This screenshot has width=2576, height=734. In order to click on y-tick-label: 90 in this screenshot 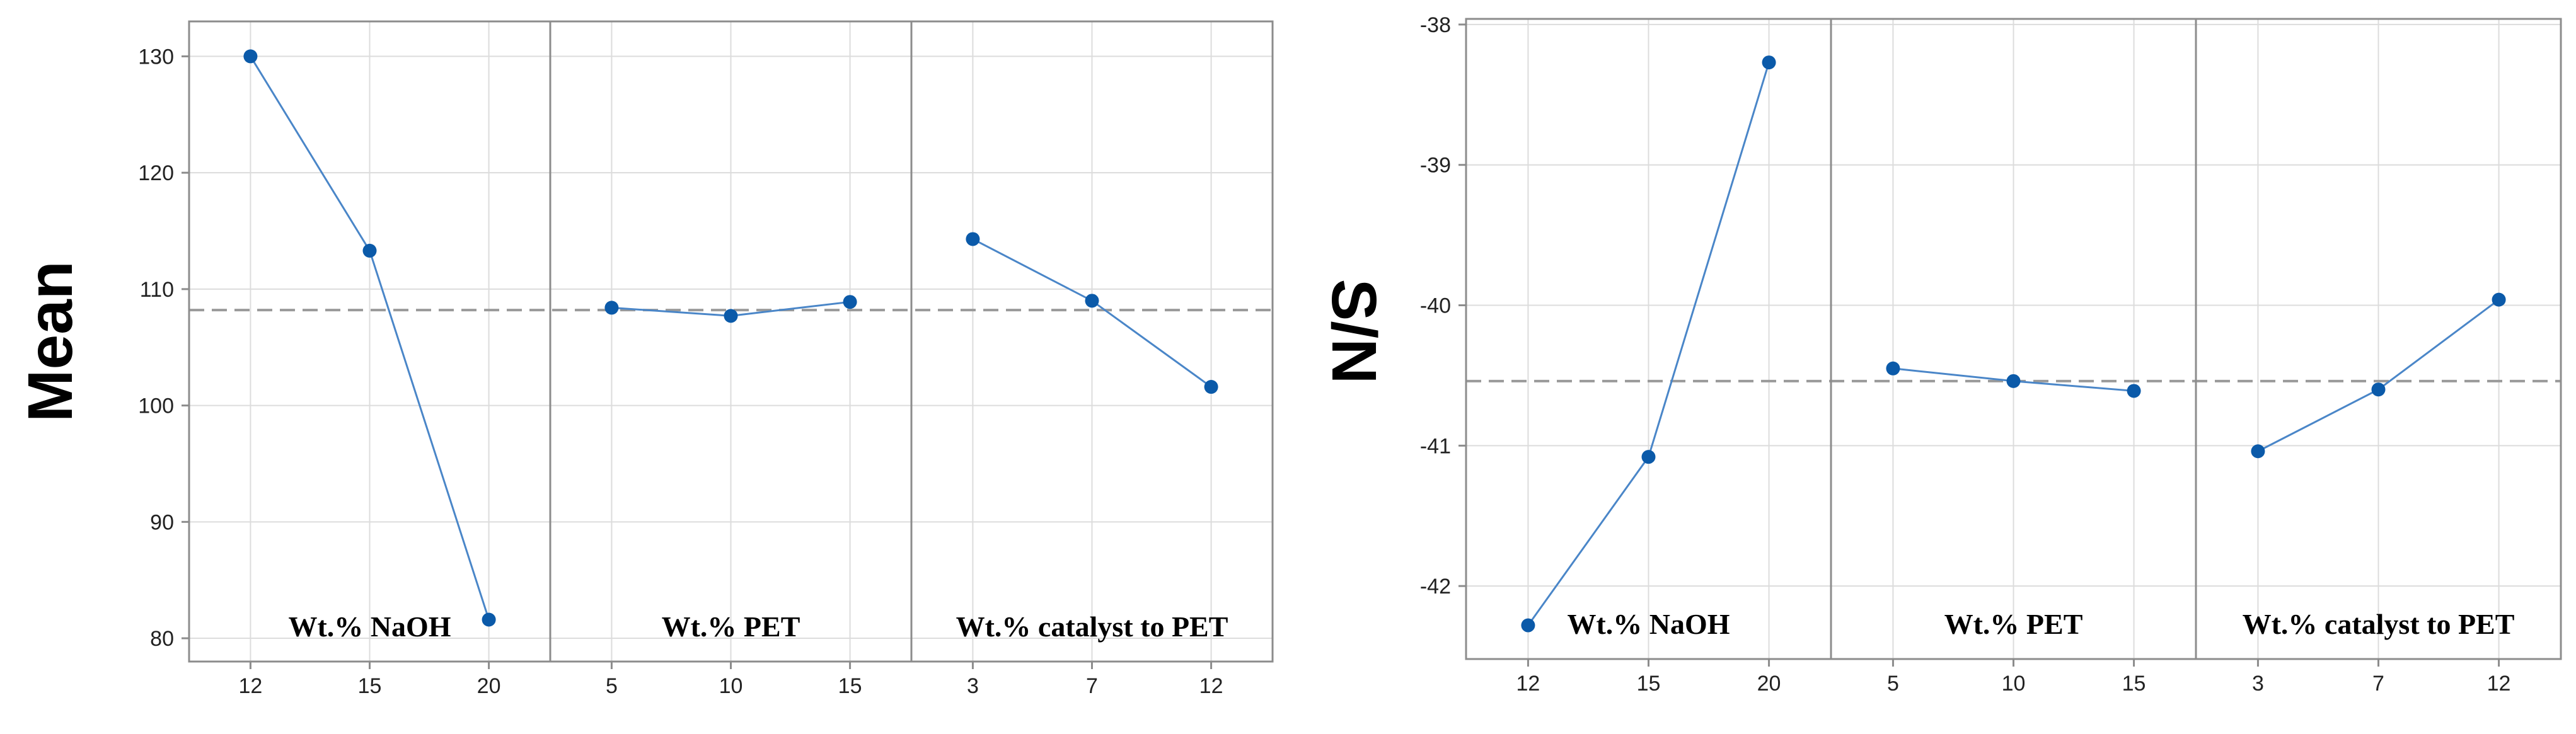, I will do `click(162, 522)`.